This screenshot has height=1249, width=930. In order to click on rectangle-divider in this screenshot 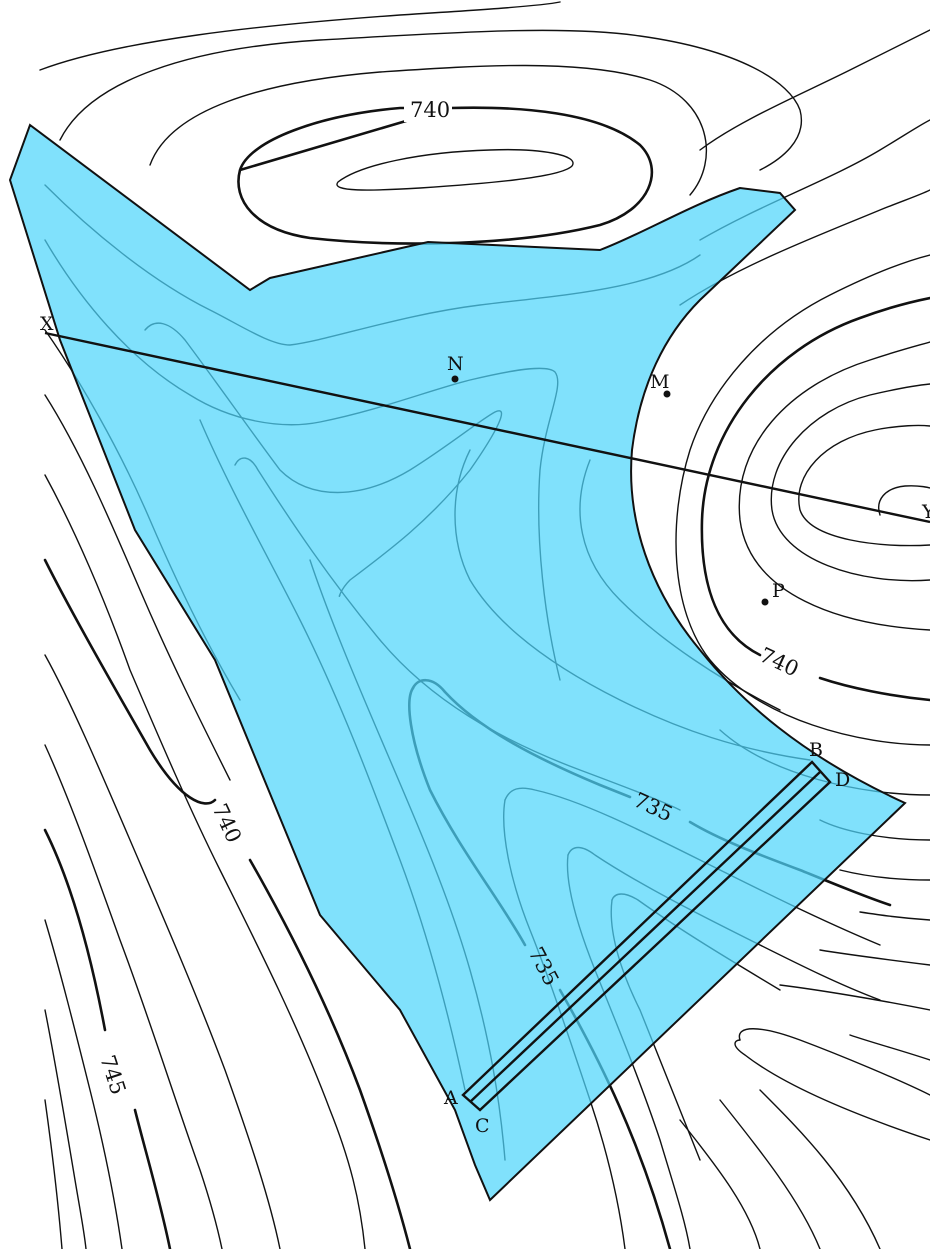, I will do `click(645, 937)`.